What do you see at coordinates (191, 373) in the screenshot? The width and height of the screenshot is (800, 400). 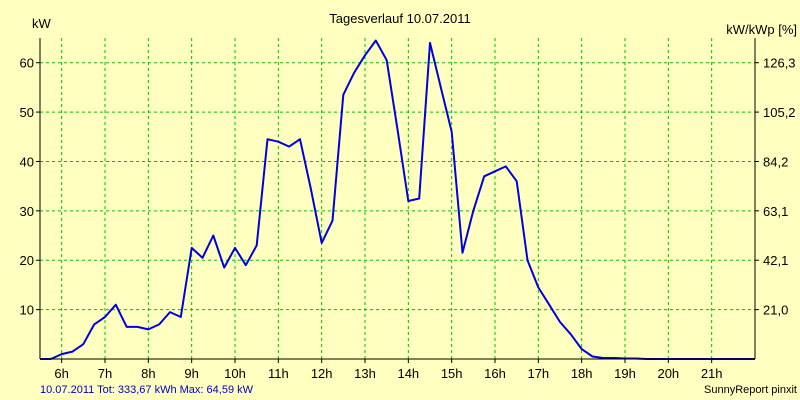 I see `x-tick-label: 9h` at bounding box center [191, 373].